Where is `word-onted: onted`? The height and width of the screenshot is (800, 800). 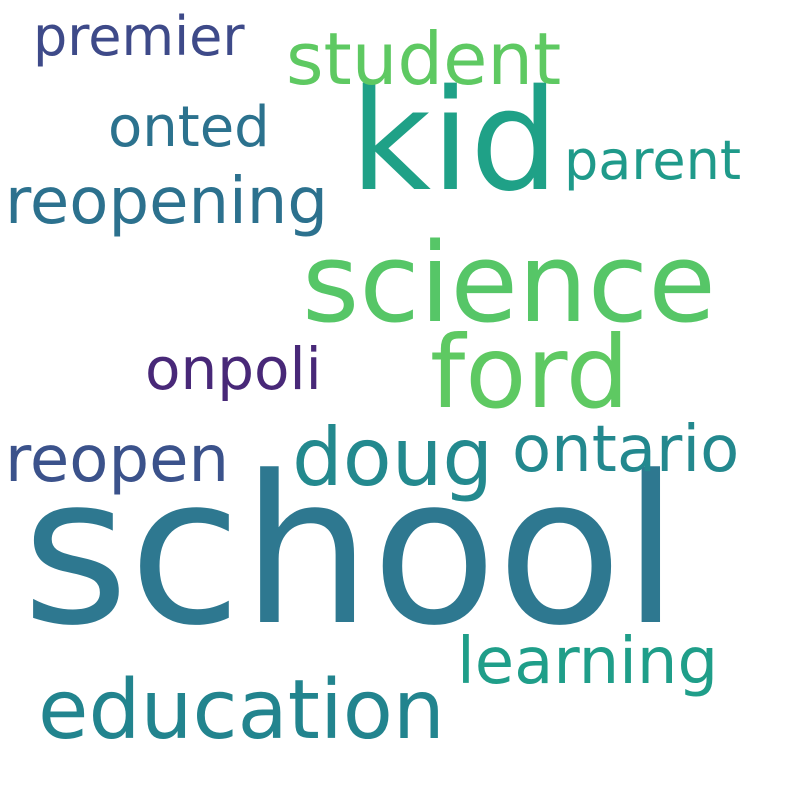 word-onted: onted is located at coordinates (189, 127).